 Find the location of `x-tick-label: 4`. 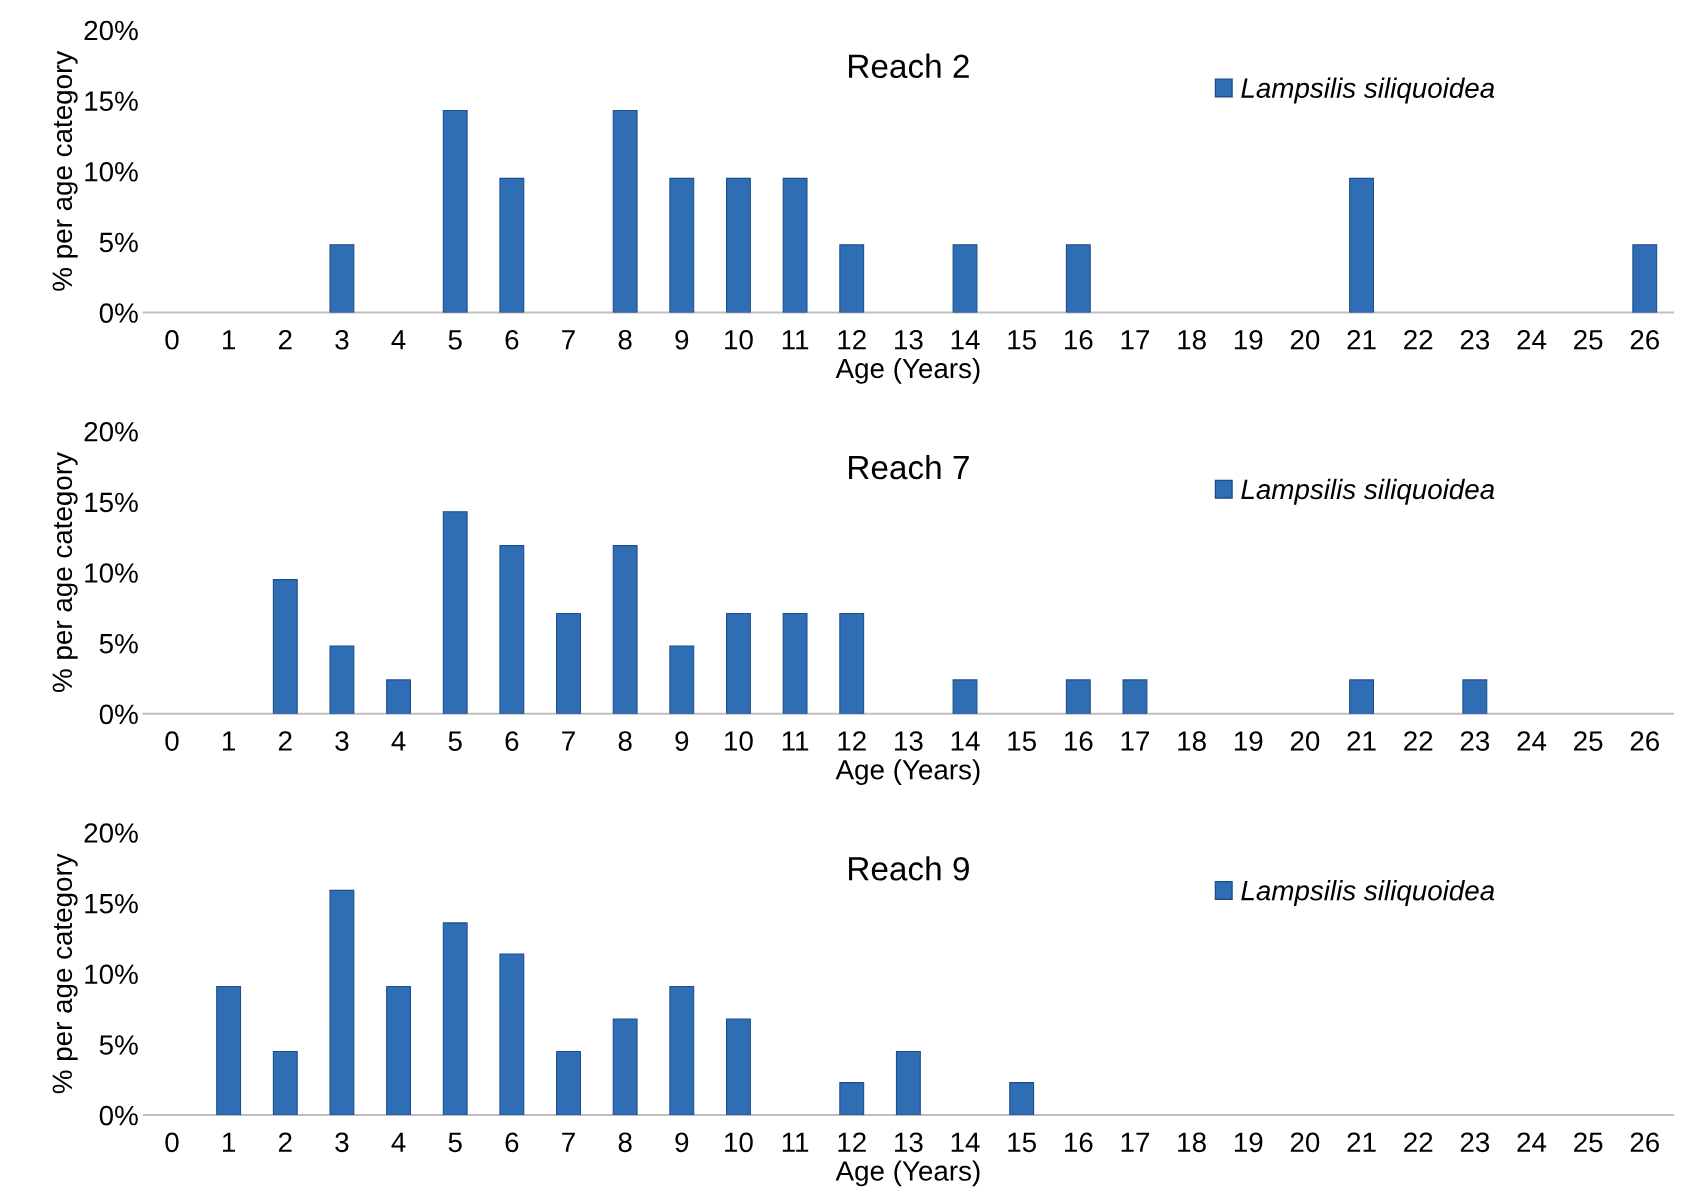

x-tick-label: 4 is located at coordinates (398, 340).